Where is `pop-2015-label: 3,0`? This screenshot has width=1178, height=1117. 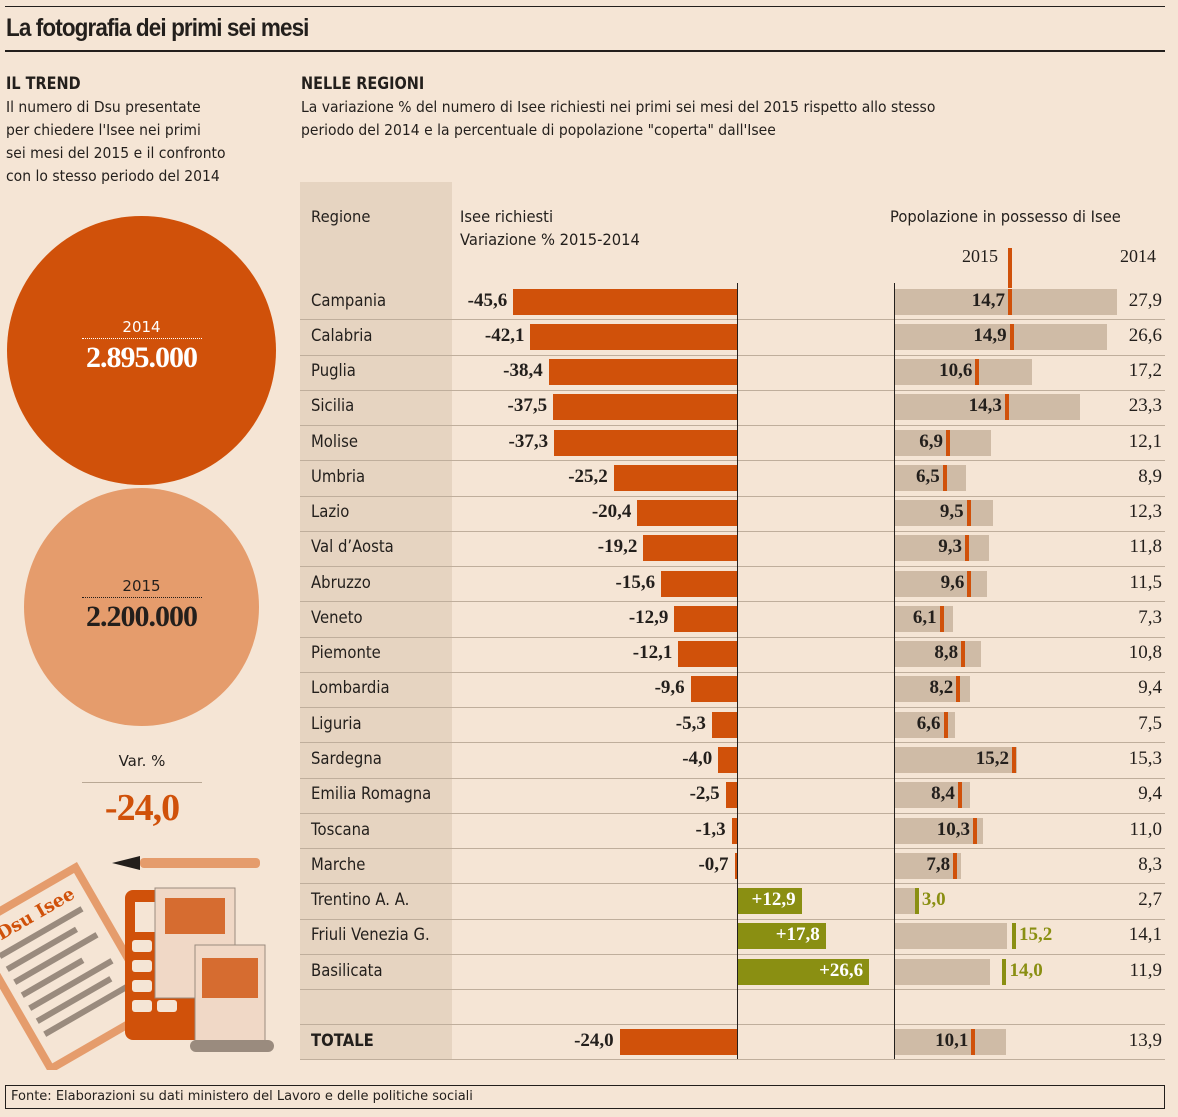
pop-2015-label: 3,0 is located at coordinates (933, 900).